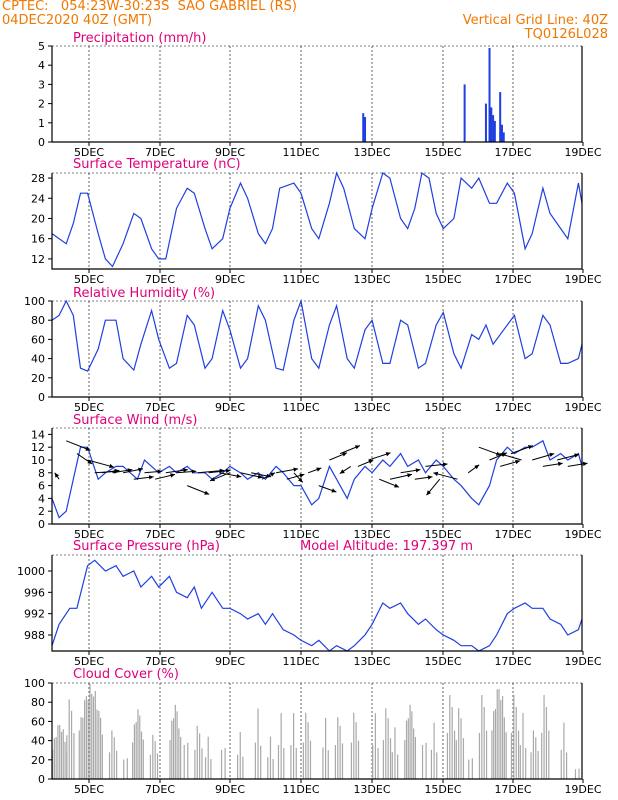 This screenshot has height=800, width=618. I want to click on y-tick-label: 40, so click(38, 741).